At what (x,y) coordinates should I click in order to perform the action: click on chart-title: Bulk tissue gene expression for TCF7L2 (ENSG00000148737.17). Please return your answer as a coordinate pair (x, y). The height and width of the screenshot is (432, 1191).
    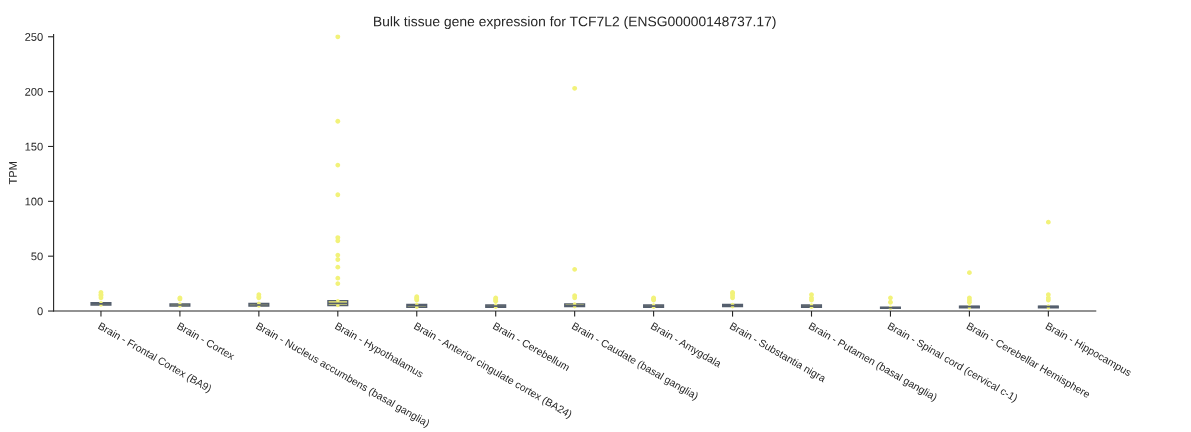
    Looking at the image, I should click on (575, 23).